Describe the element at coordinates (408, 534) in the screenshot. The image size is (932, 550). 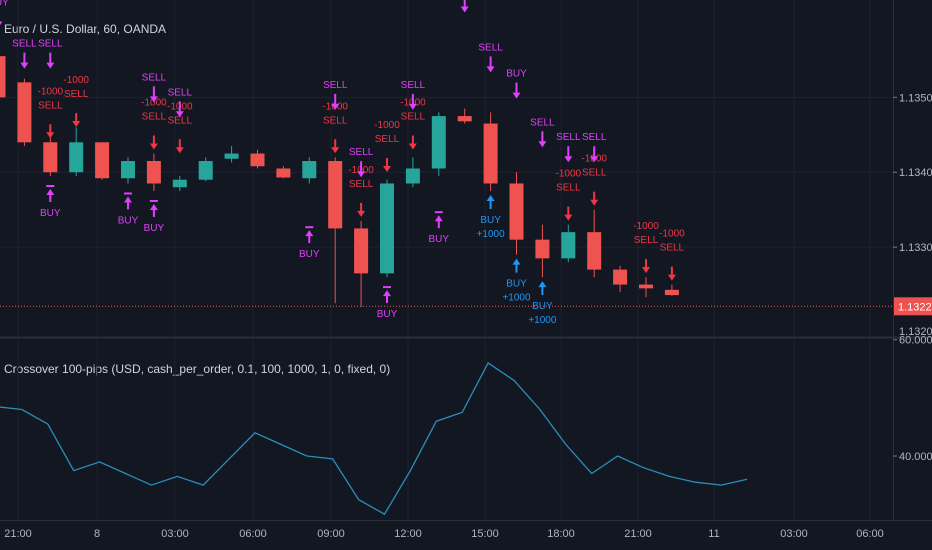
I see `time-tick-label: 12:00` at that location.